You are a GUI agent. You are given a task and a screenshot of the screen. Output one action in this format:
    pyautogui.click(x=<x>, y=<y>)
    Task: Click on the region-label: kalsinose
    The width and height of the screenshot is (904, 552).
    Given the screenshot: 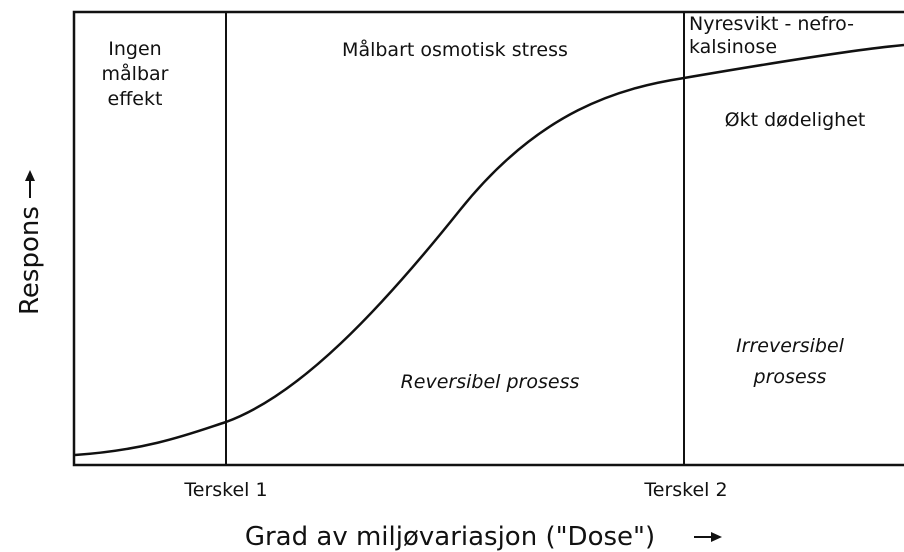 What is the action you would take?
    pyautogui.click(x=733, y=47)
    